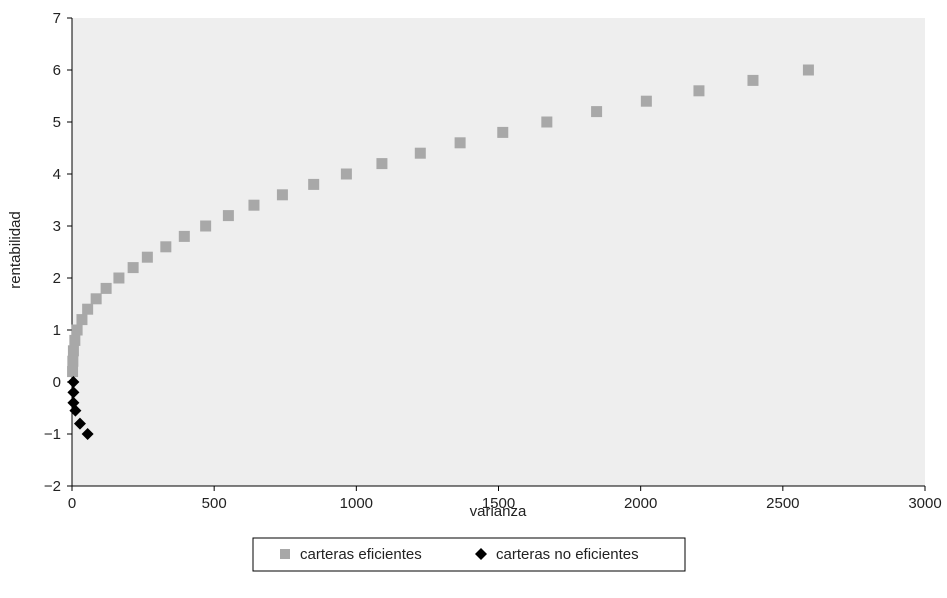 Image resolution: width=947 pixels, height=598 pixels. What do you see at coordinates (52, 434) in the screenshot?
I see `y-tick-label: −1` at bounding box center [52, 434].